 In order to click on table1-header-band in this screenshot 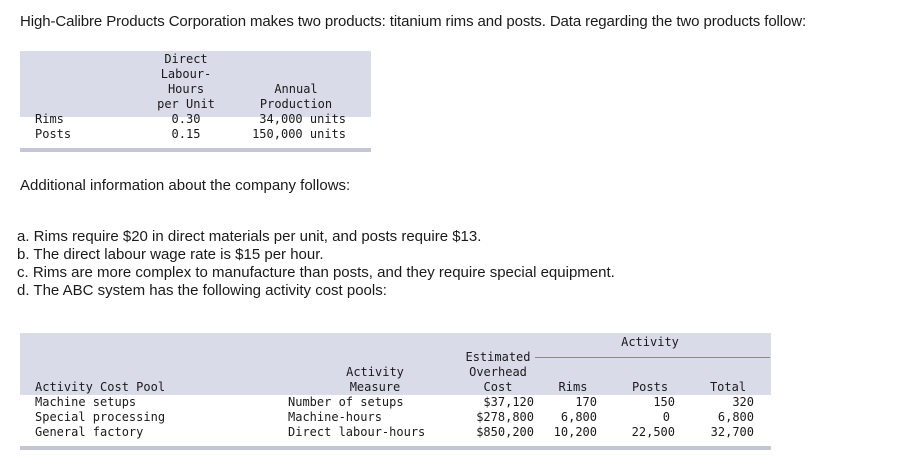, I will do `click(195, 84)`.